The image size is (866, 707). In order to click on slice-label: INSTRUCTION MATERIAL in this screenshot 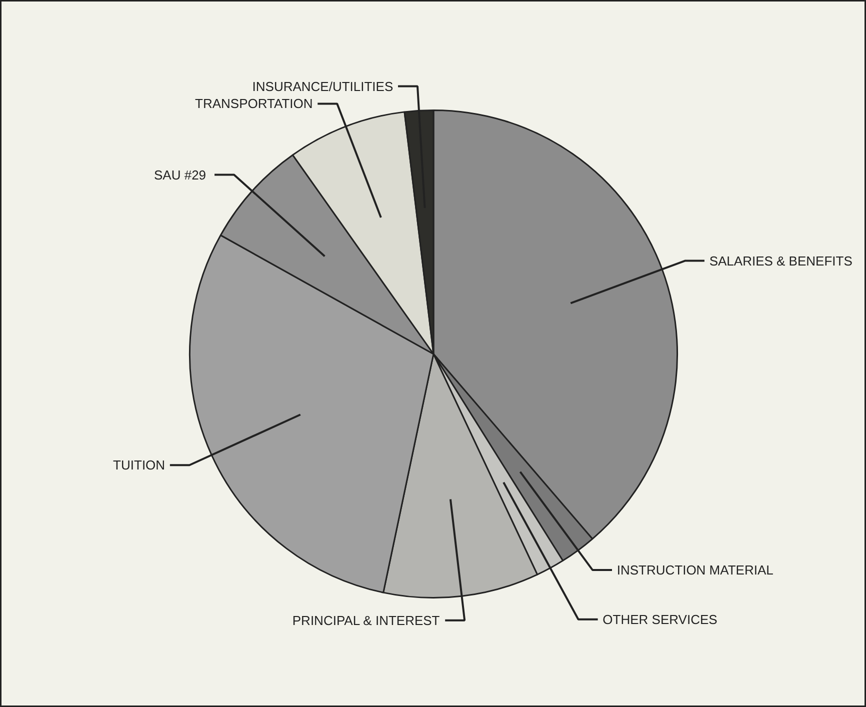, I will do `click(695, 570)`.